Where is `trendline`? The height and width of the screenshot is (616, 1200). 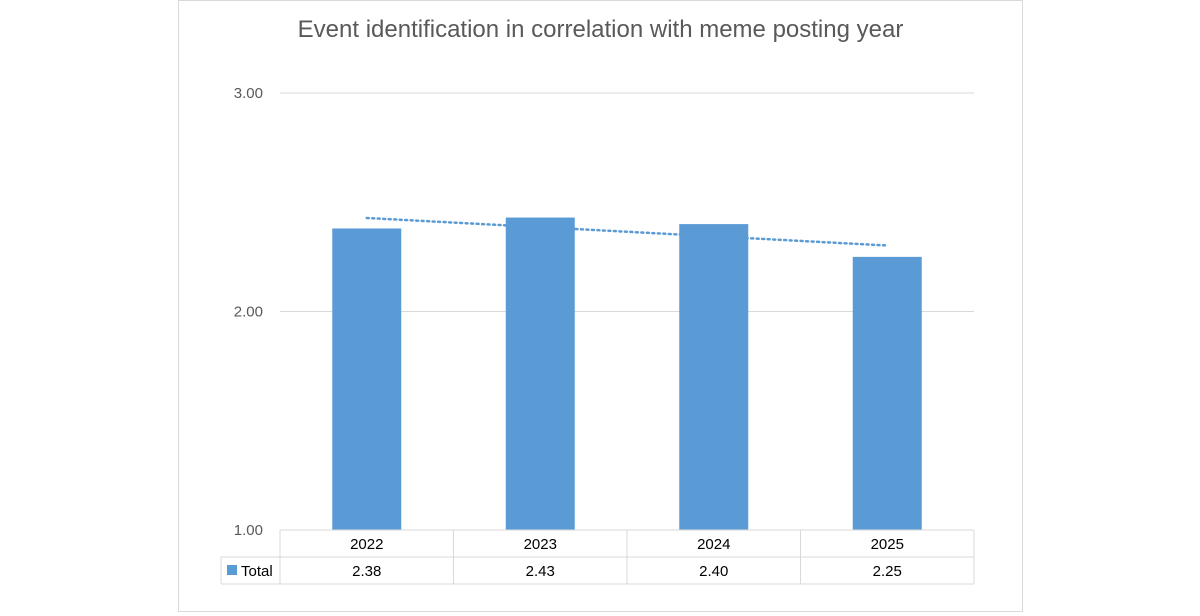
trendline is located at coordinates (627, 231).